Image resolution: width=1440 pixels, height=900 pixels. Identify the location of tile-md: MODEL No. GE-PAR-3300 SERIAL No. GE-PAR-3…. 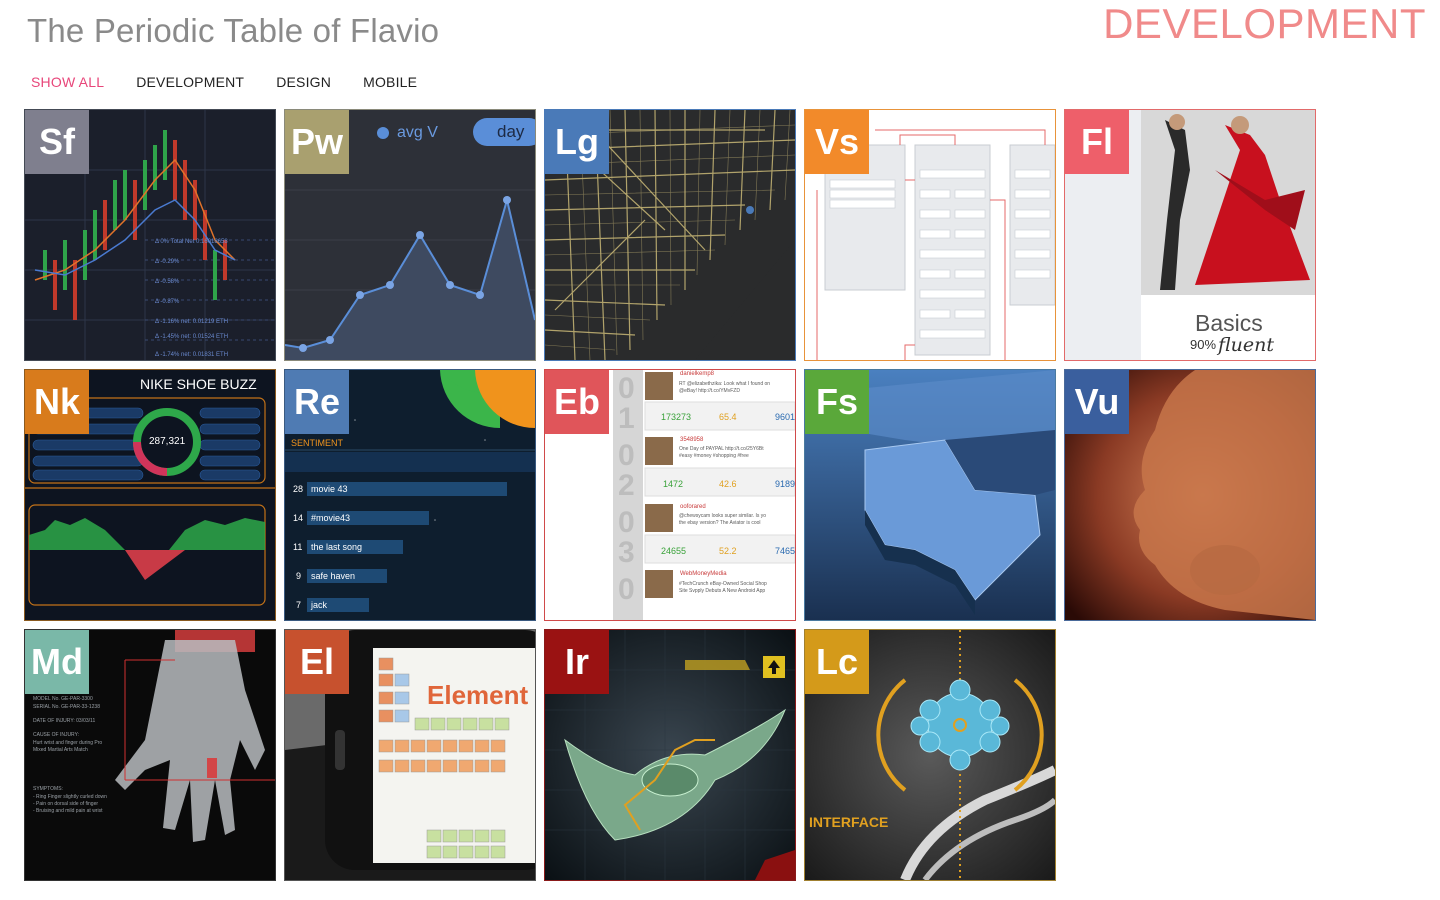
(150, 755).